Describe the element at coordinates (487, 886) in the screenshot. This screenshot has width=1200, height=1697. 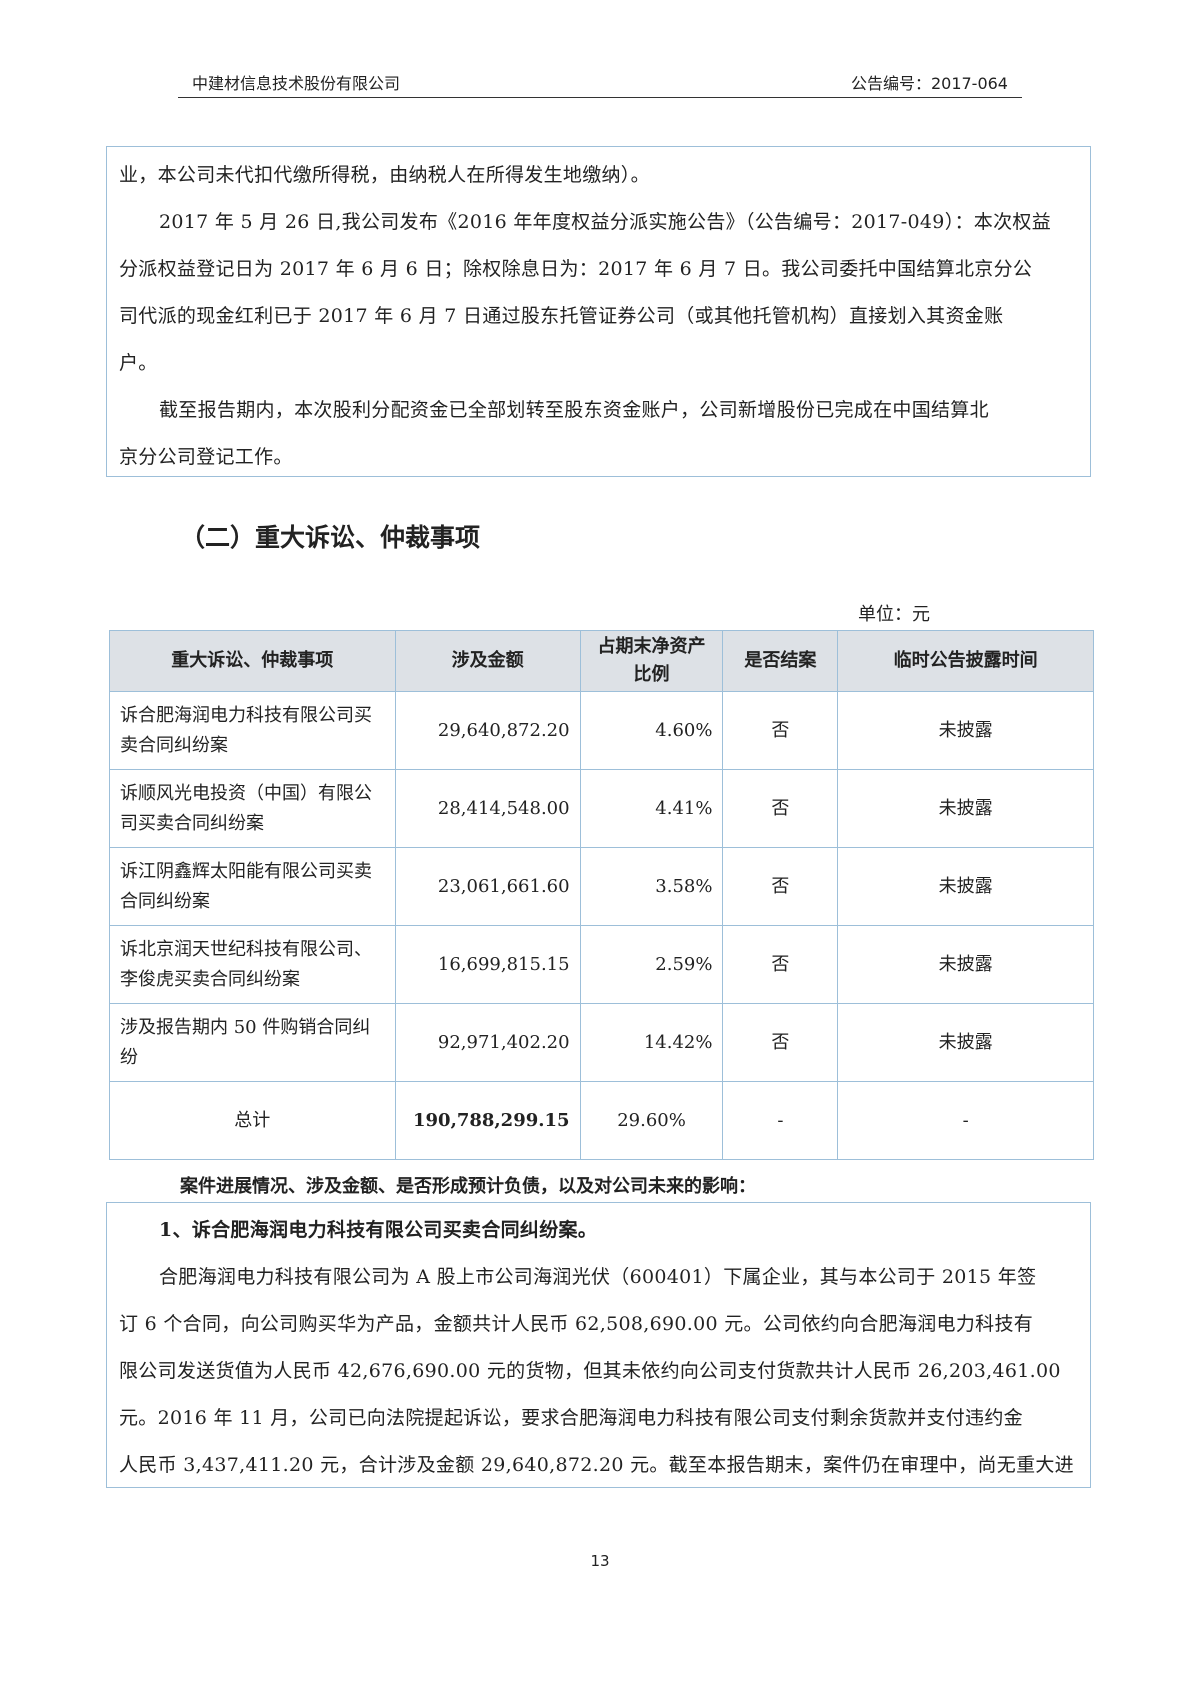
I see `cell-amount: 23,061,661.60` at that location.